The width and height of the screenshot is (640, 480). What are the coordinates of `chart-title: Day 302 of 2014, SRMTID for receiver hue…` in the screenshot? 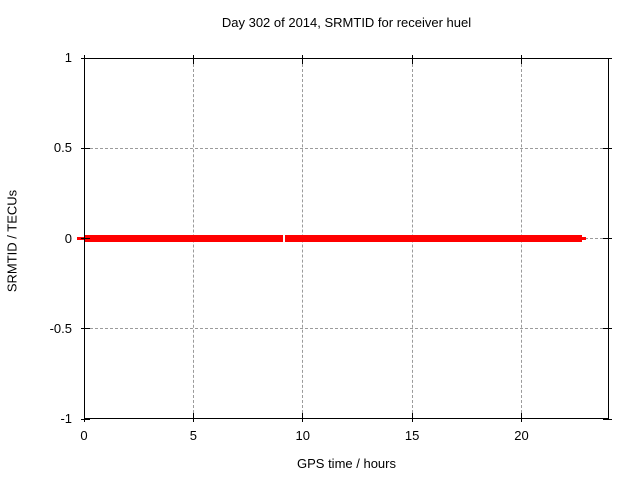 It's located at (346, 22).